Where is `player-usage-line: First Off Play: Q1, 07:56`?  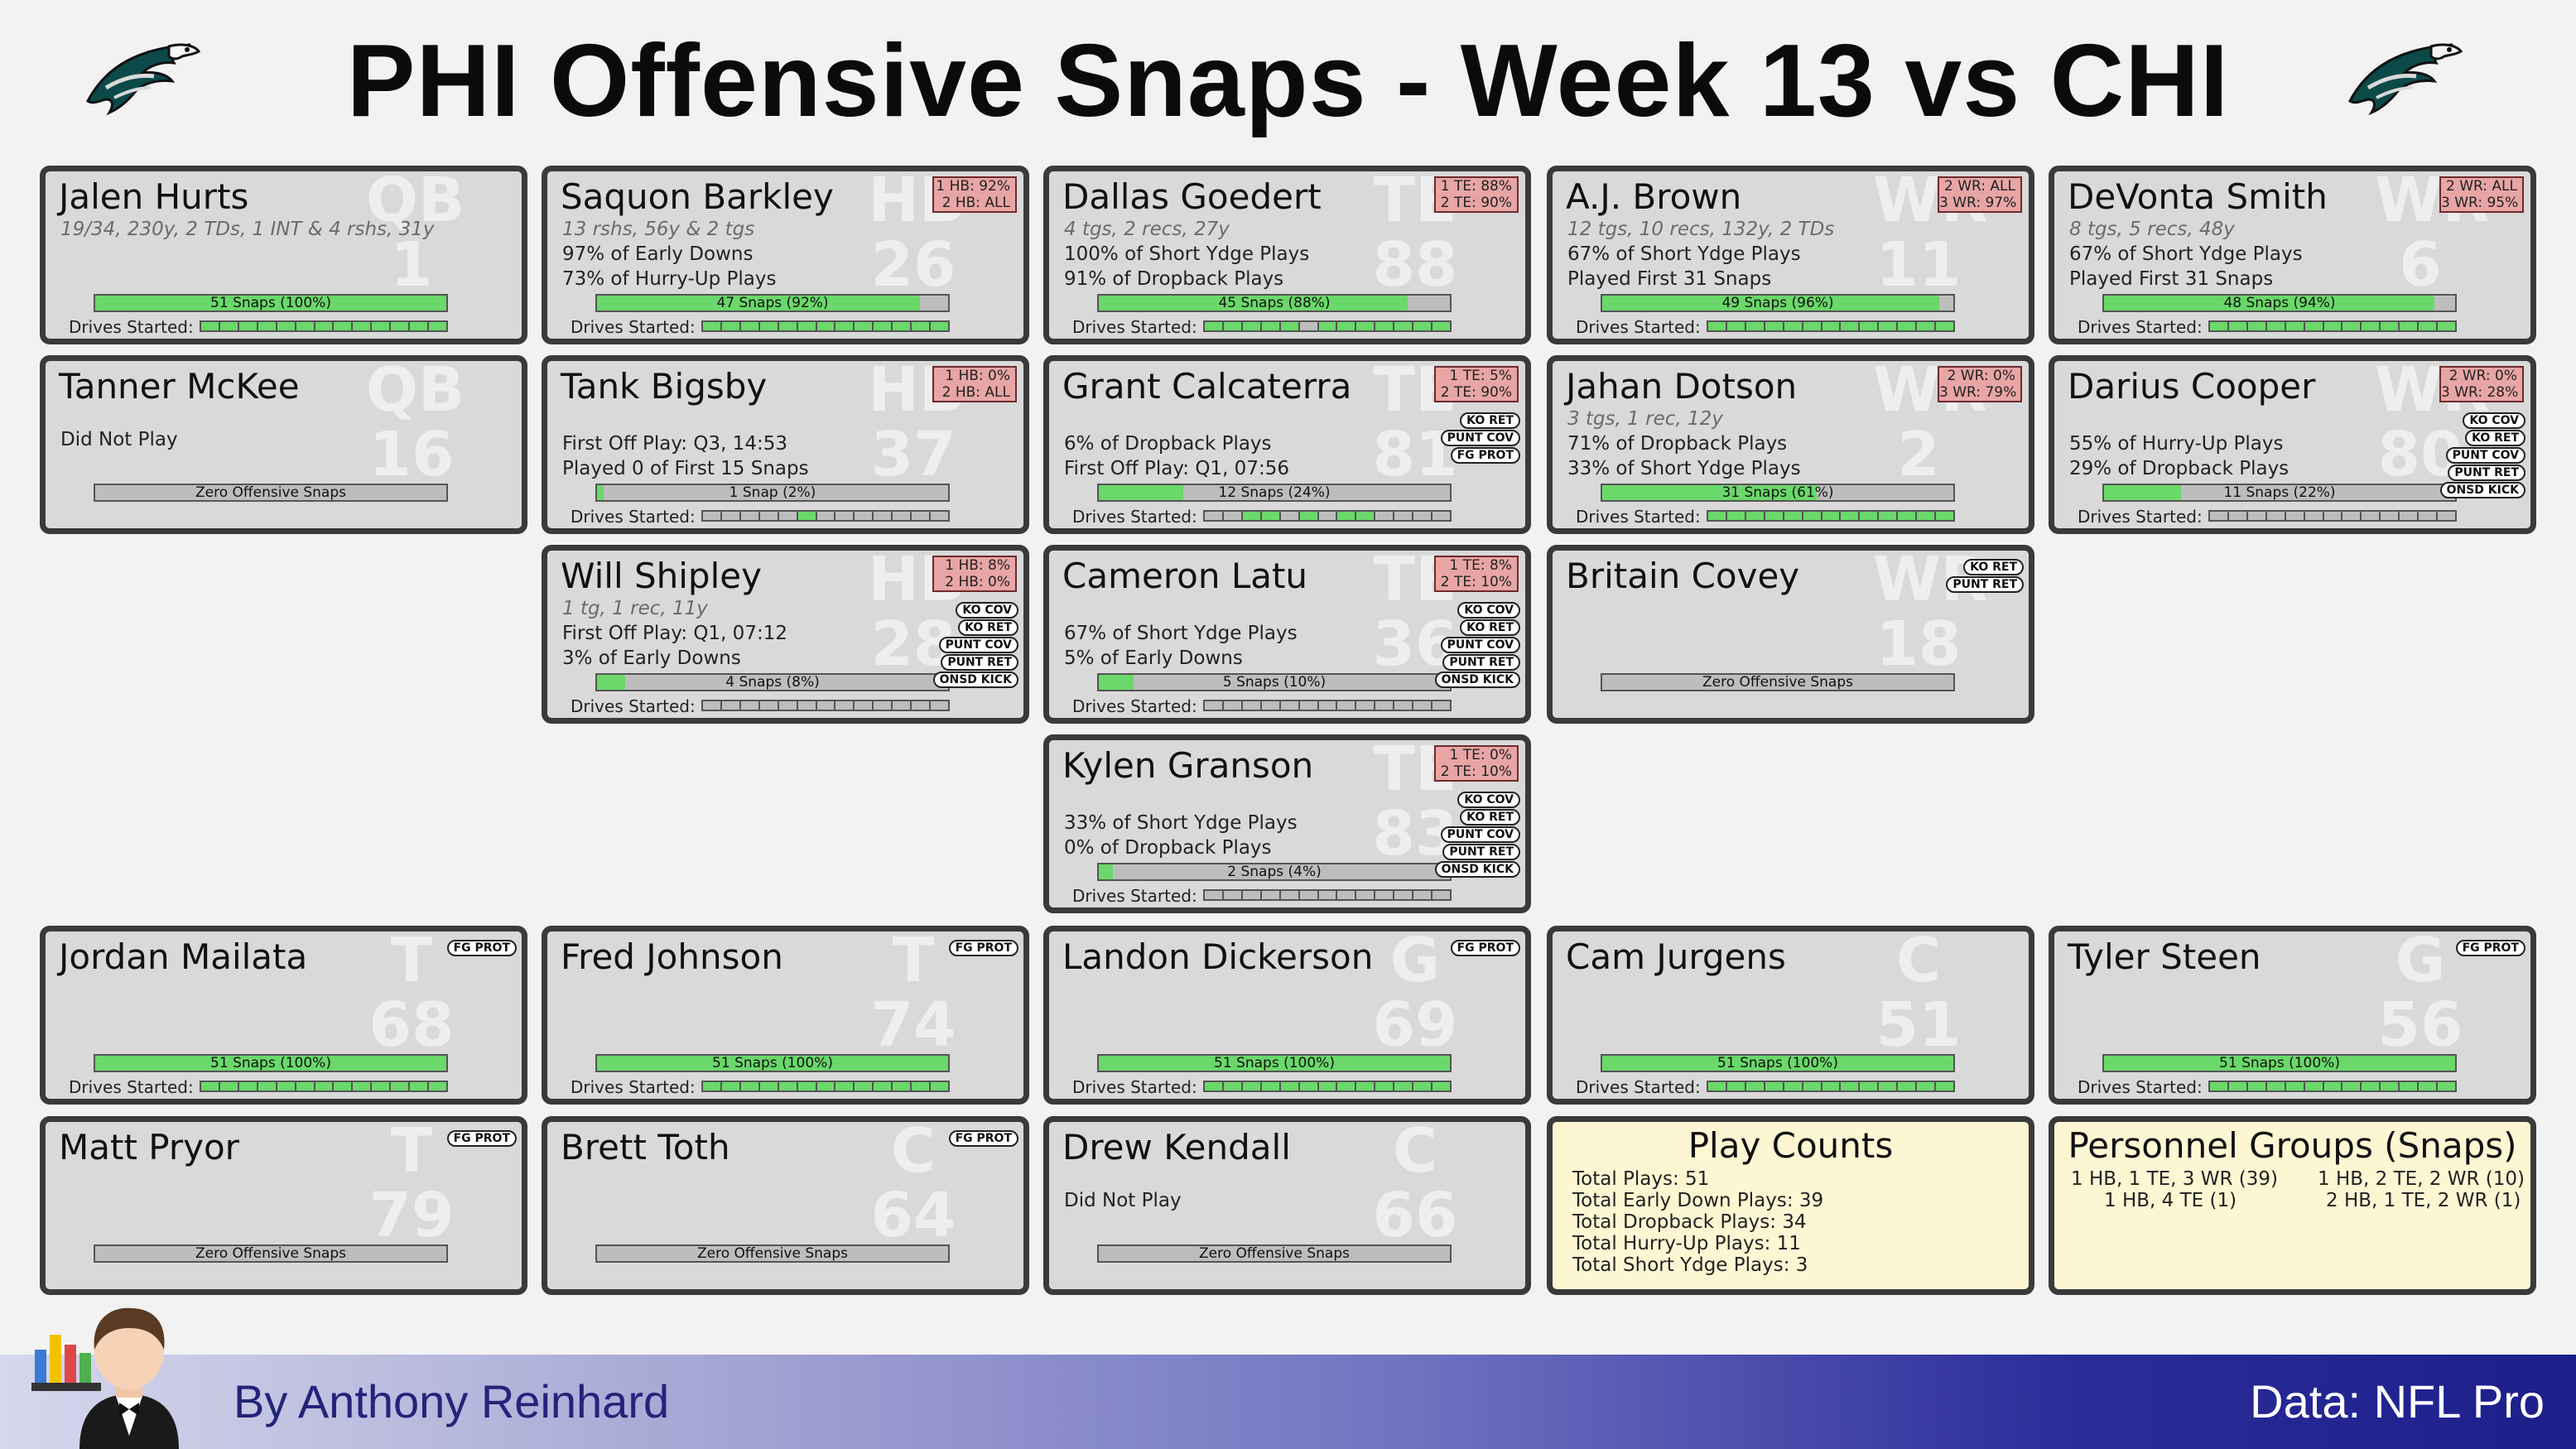
player-usage-line: First Off Play: Q1, 07:56 is located at coordinates (1176, 468).